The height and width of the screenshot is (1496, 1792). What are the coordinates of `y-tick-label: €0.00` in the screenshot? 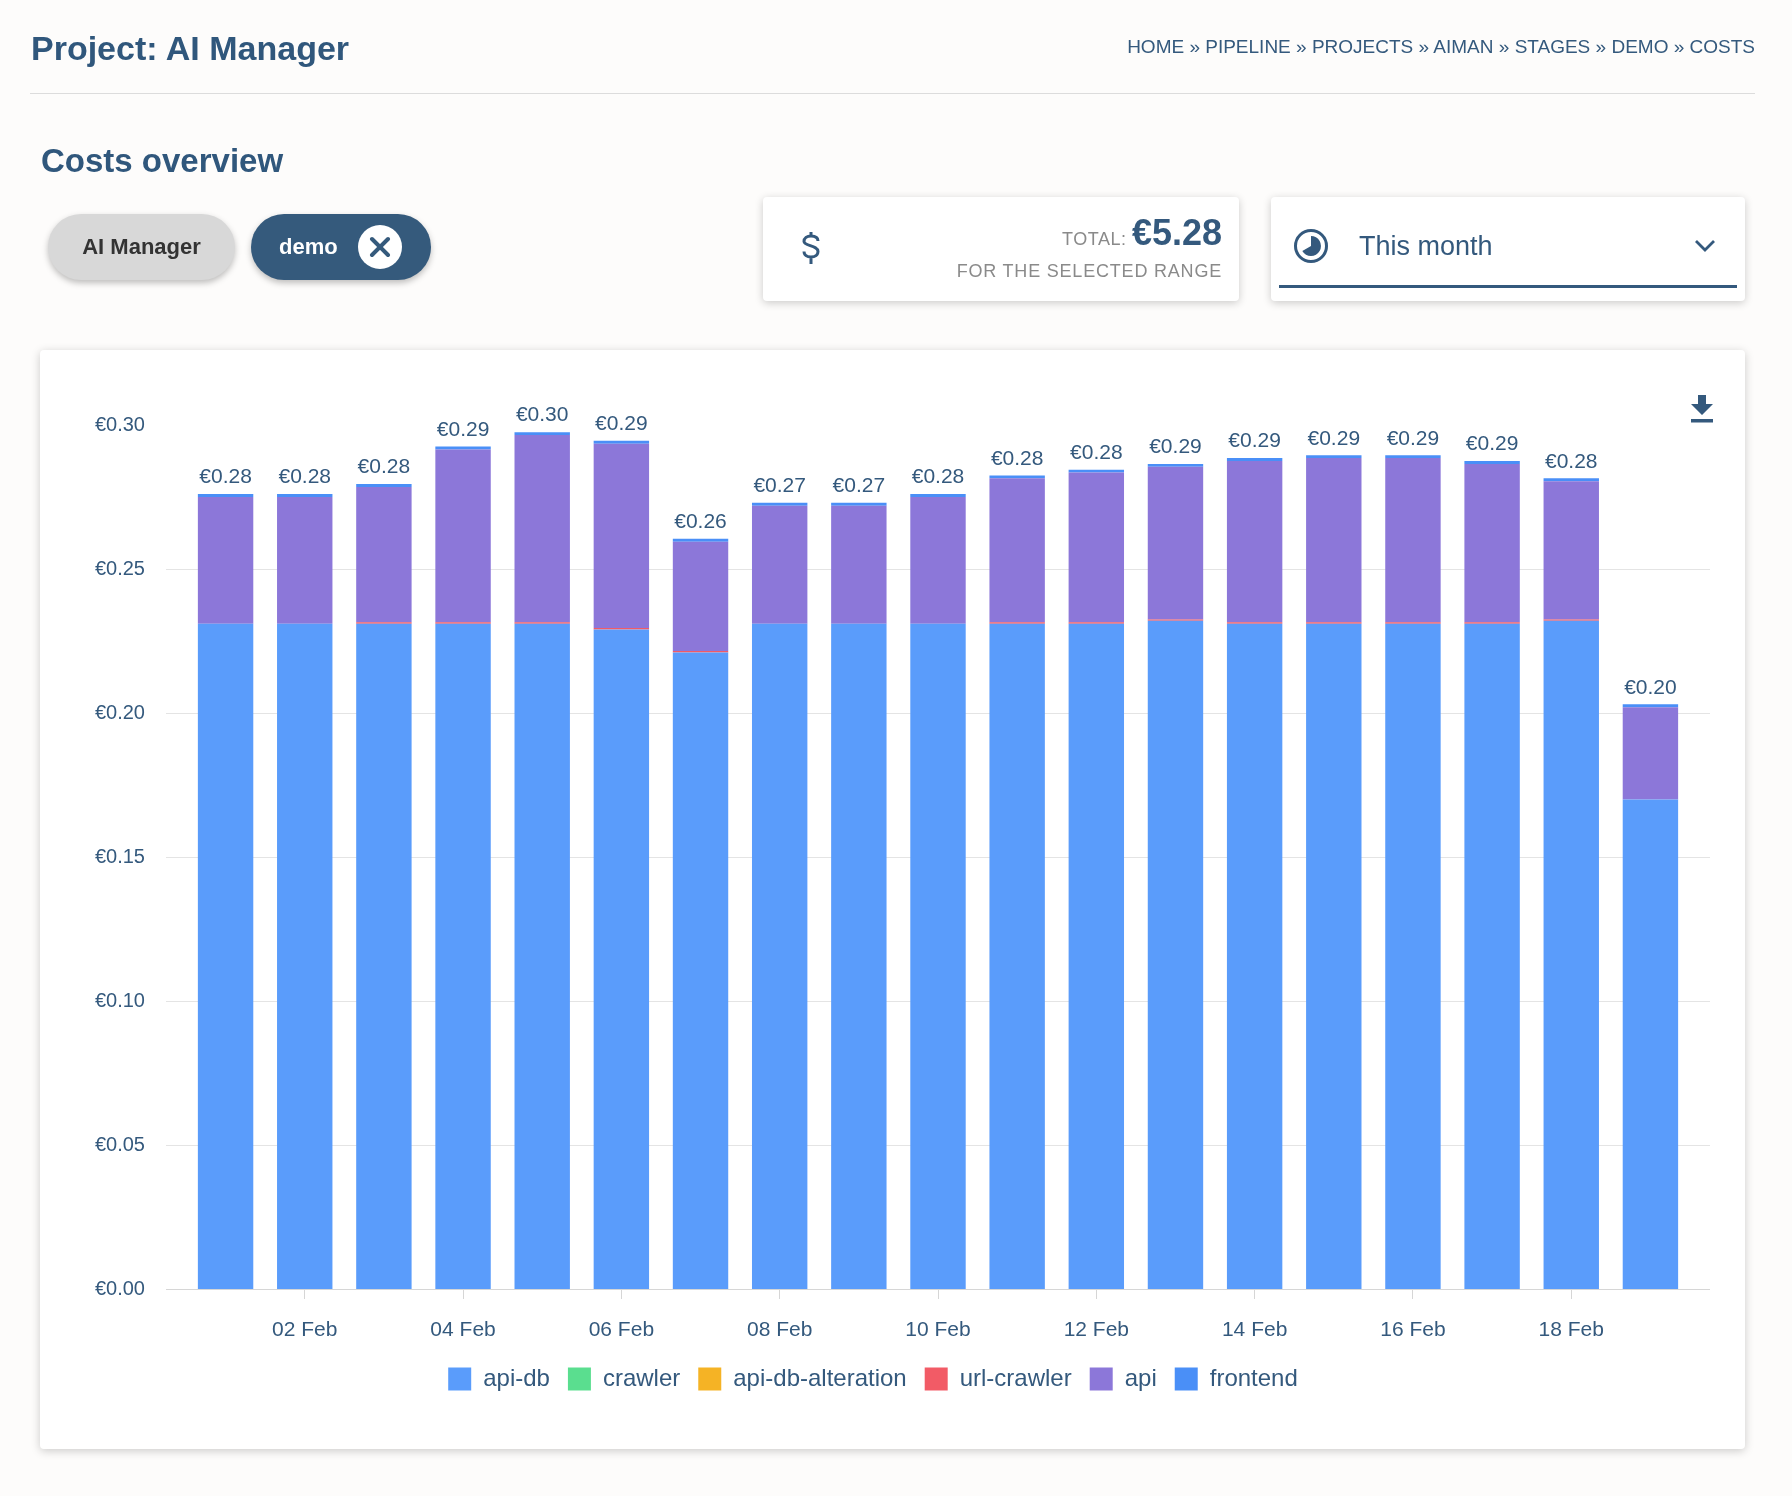 It's located at (119, 1287).